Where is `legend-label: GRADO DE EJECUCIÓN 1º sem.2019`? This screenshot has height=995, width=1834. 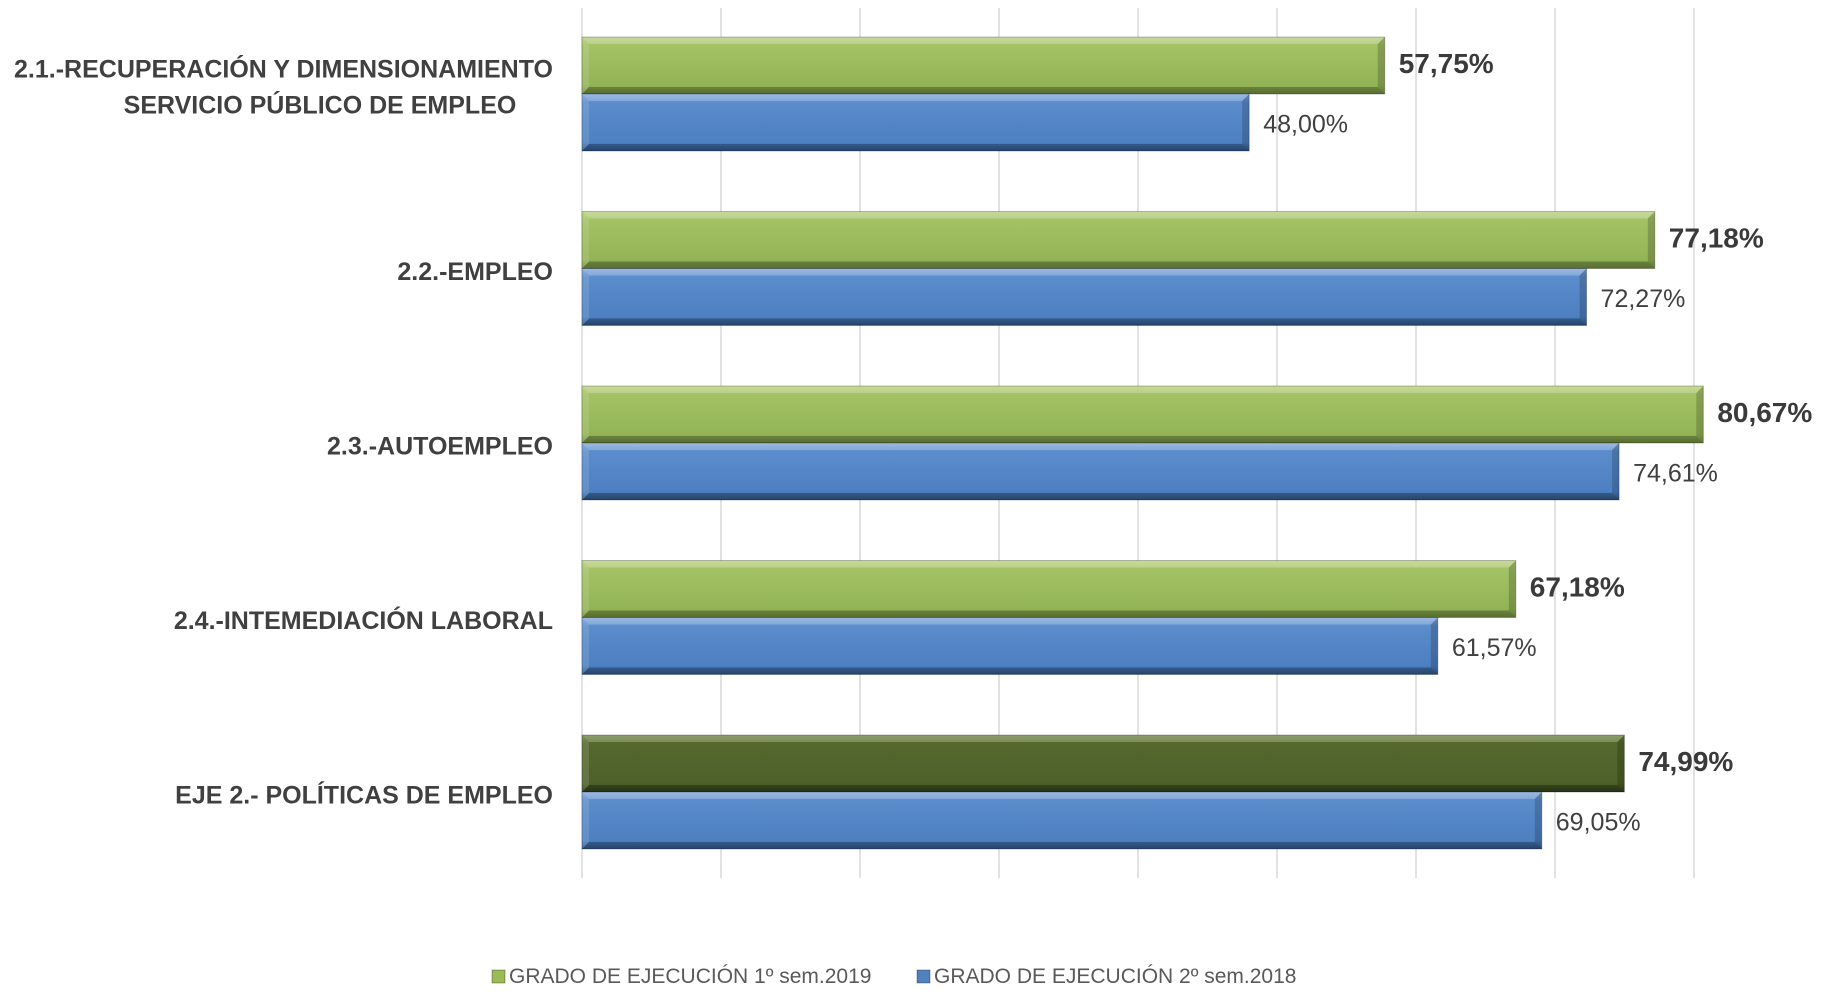
legend-label: GRADO DE EJECUCIÓN 1º sem.2019 is located at coordinates (690, 976).